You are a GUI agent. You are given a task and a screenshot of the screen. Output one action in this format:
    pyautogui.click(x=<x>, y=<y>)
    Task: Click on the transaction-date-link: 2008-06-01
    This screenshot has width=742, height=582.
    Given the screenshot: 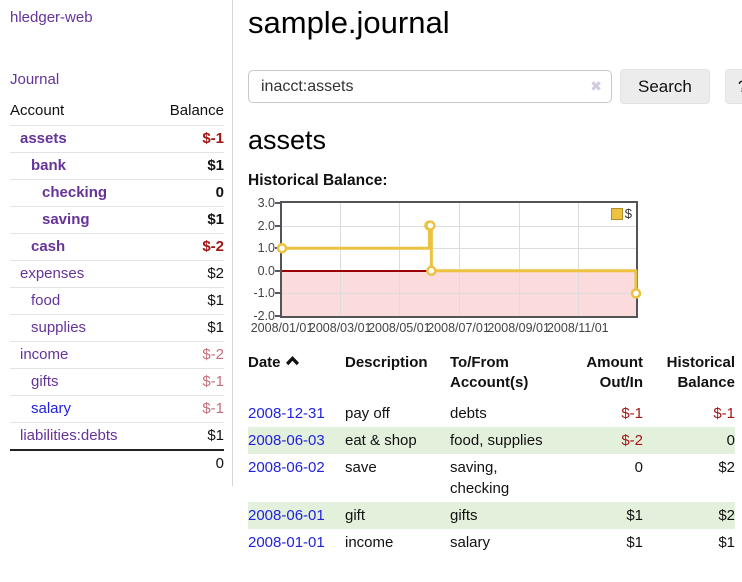 What is the action you would take?
    pyautogui.click(x=286, y=515)
    